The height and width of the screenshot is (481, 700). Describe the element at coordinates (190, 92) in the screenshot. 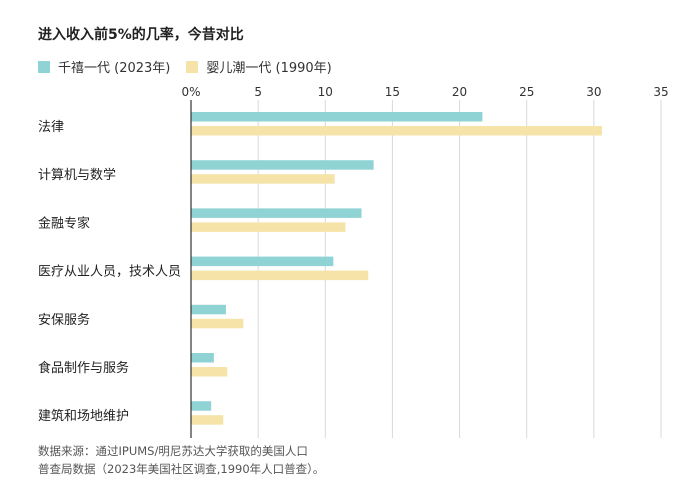

I see `x-tick-label: 0%` at that location.